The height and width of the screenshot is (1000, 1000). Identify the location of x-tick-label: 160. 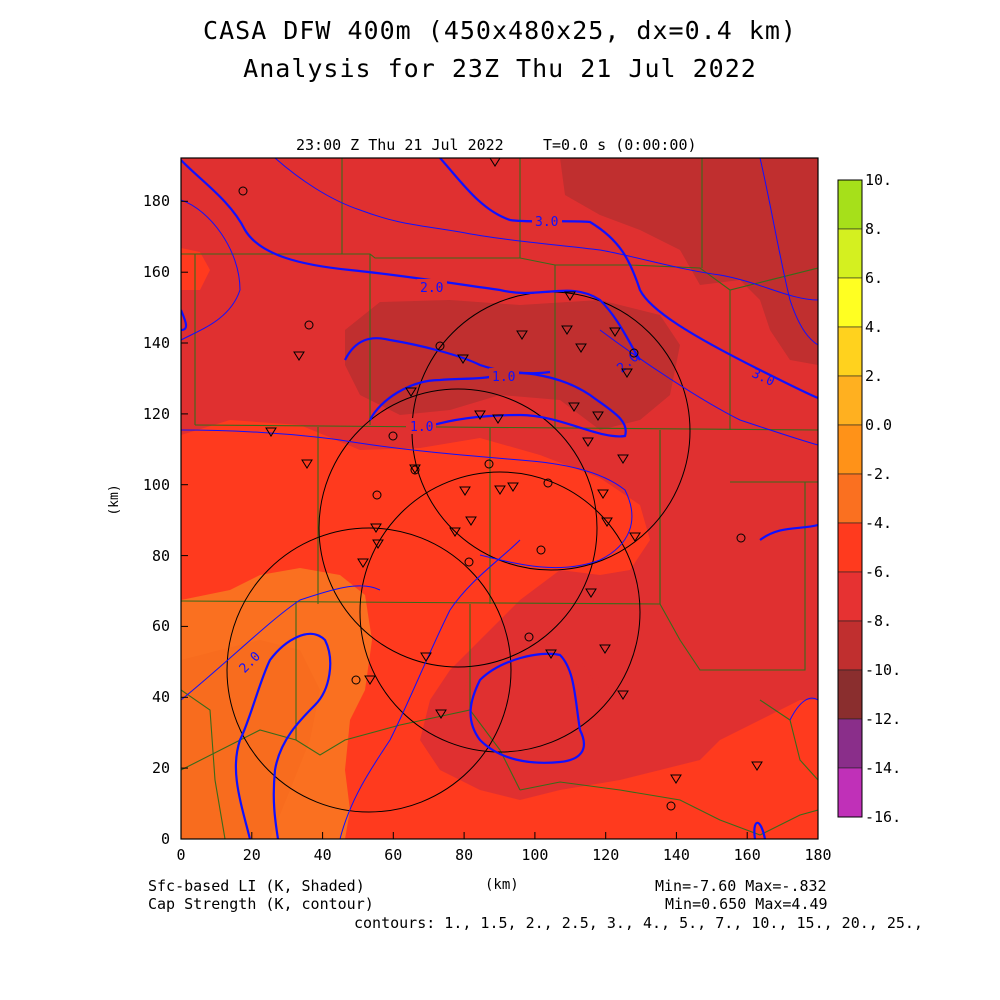
(747, 855).